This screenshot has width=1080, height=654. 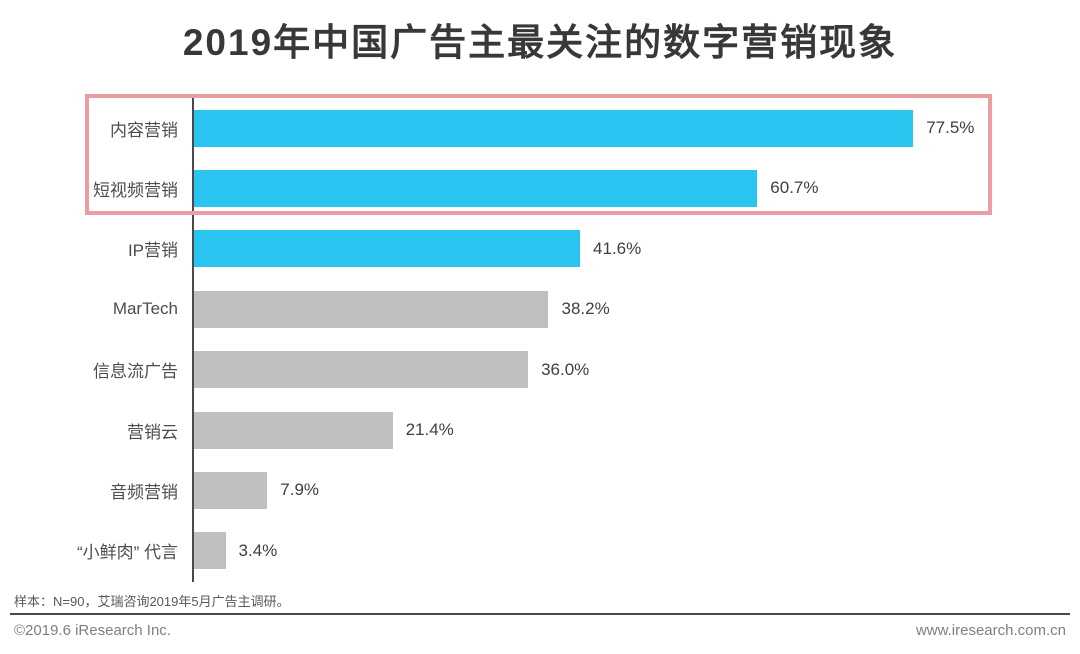 I want to click on category-label: 短视频营销, so click(x=135, y=190).